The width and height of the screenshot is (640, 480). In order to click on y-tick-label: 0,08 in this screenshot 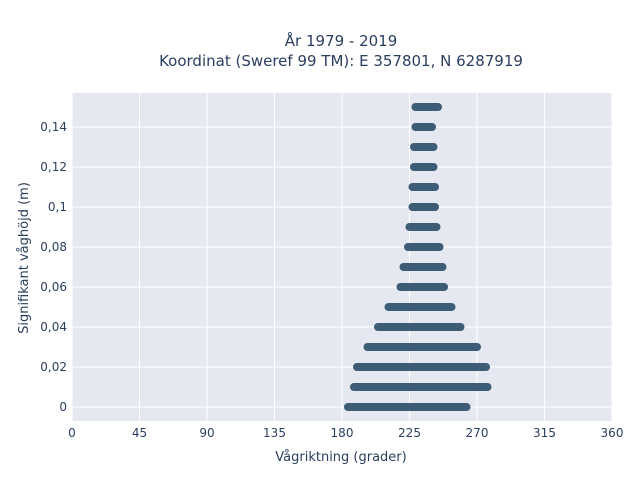, I will do `click(53, 247)`.